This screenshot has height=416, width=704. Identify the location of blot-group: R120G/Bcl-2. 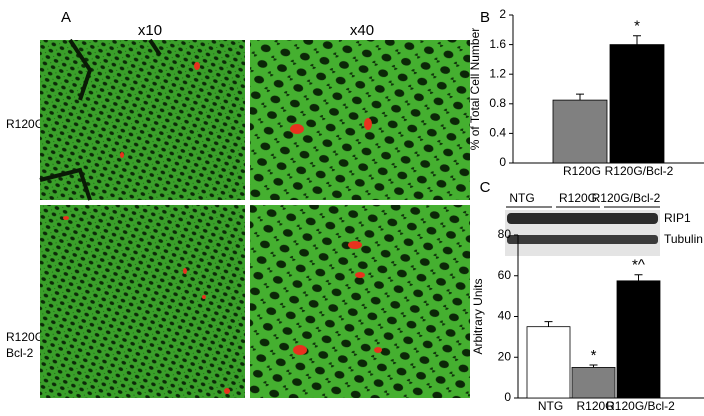
(626, 198).